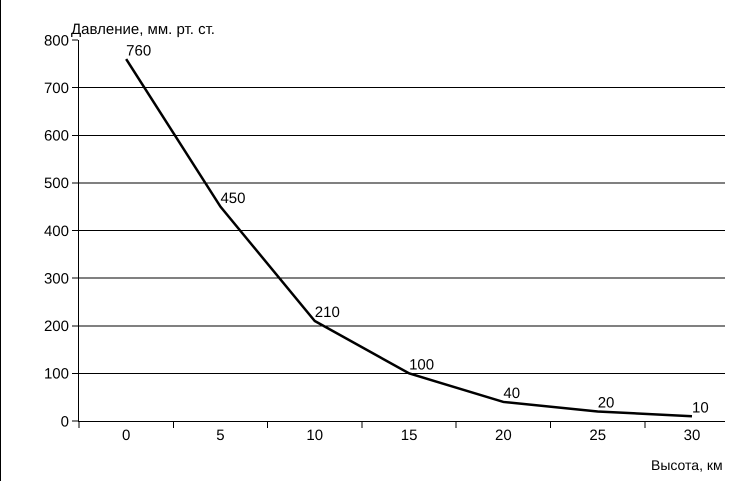  What do you see at coordinates (139, 51) in the screenshot?
I see `data-label: 760` at bounding box center [139, 51].